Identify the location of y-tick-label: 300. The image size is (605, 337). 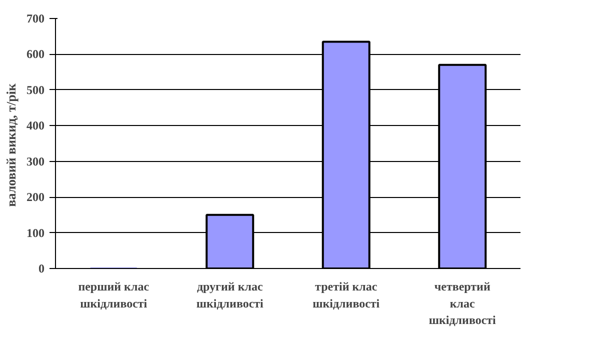
(35, 161).